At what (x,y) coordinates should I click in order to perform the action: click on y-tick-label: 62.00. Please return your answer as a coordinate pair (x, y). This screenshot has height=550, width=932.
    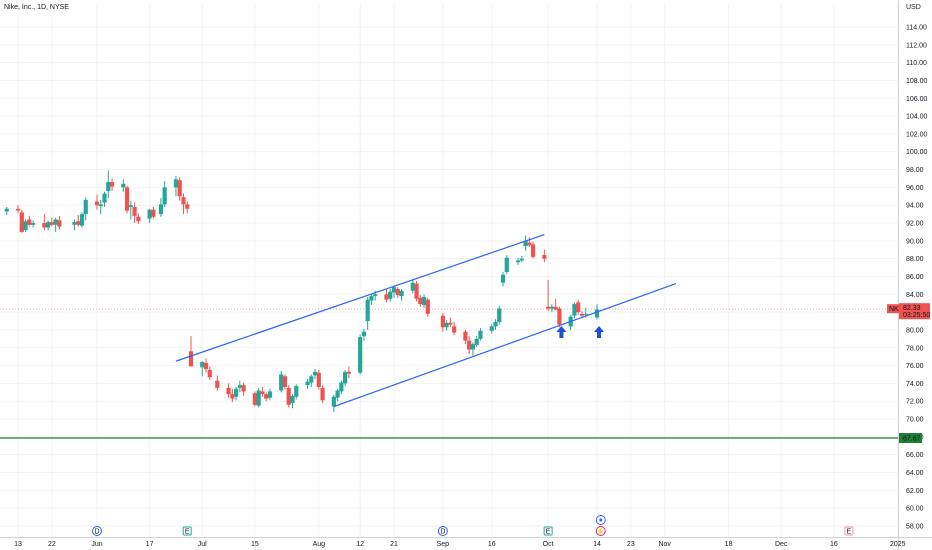
    Looking at the image, I should click on (915, 491).